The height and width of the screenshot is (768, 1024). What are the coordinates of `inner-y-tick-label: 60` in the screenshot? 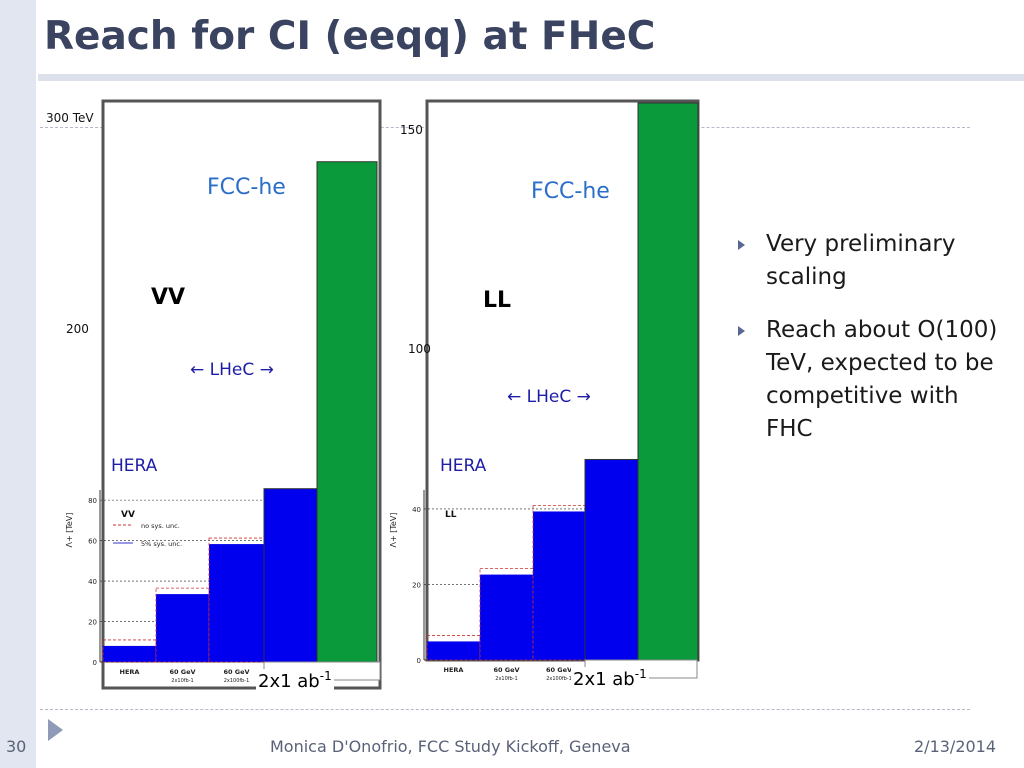 It's located at (92, 542).